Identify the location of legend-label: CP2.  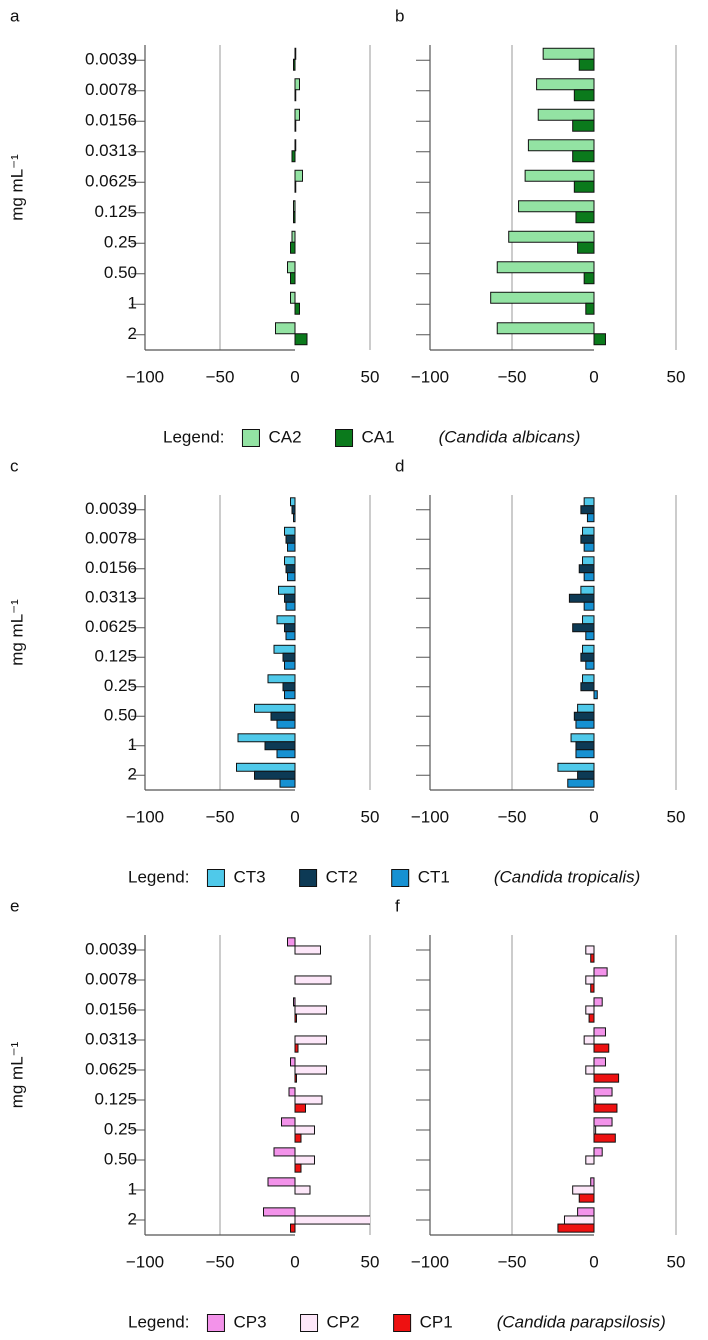
(343, 1321).